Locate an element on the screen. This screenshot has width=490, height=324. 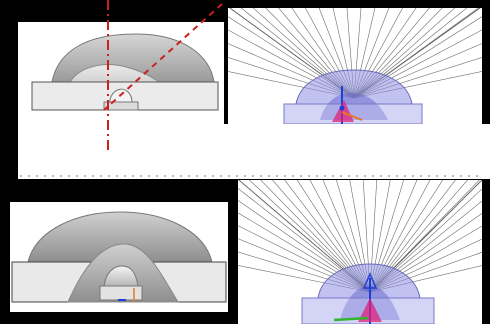
origin-dot is located at coordinates (342, 108).